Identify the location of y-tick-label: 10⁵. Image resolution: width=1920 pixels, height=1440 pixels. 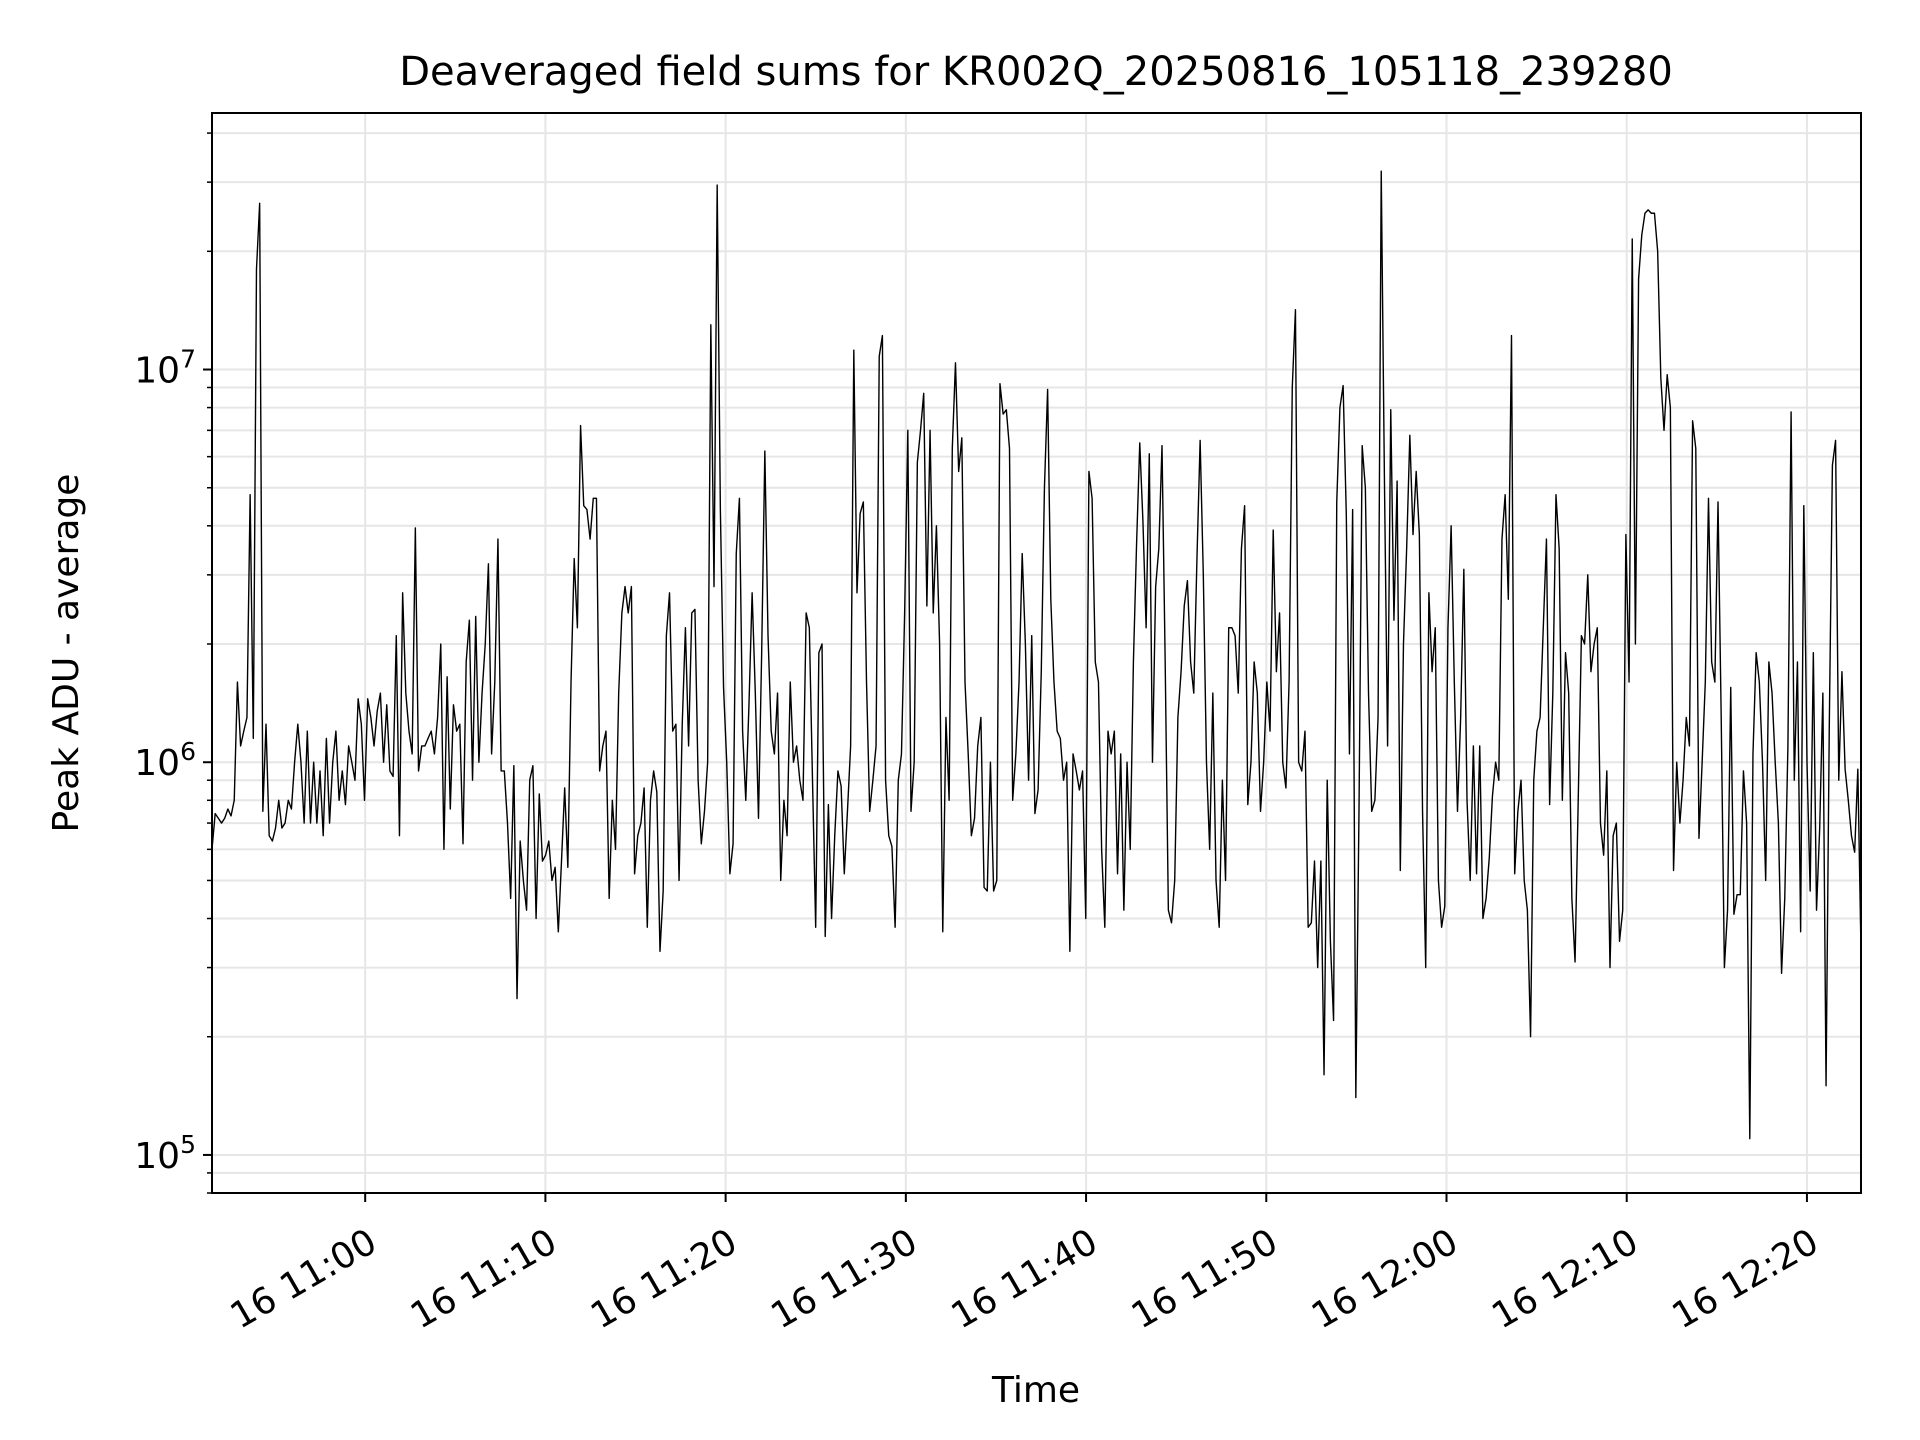
(165, 1153).